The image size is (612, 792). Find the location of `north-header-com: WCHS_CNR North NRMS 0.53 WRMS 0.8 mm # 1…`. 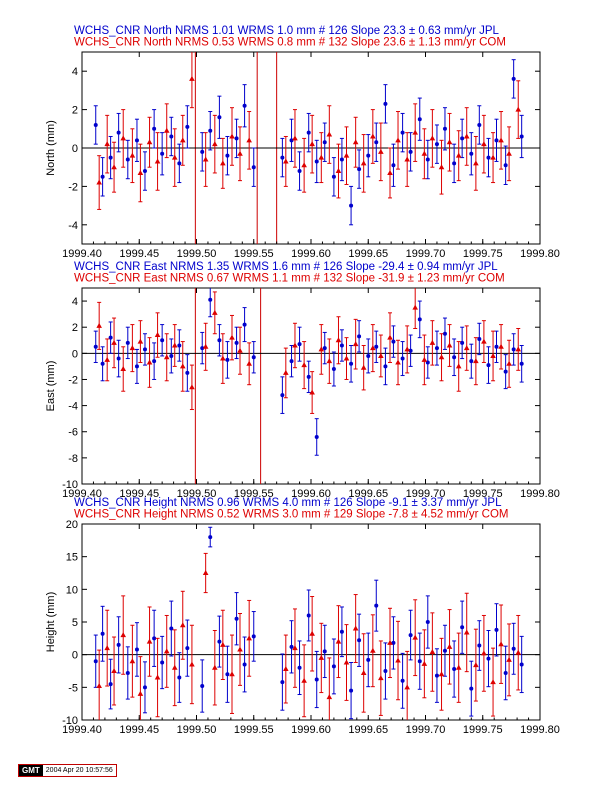

north-header-com: WCHS_CNR North NRMS 0.53 WRMS 0.8 mm # 1… is located at coordinates (290, 43).